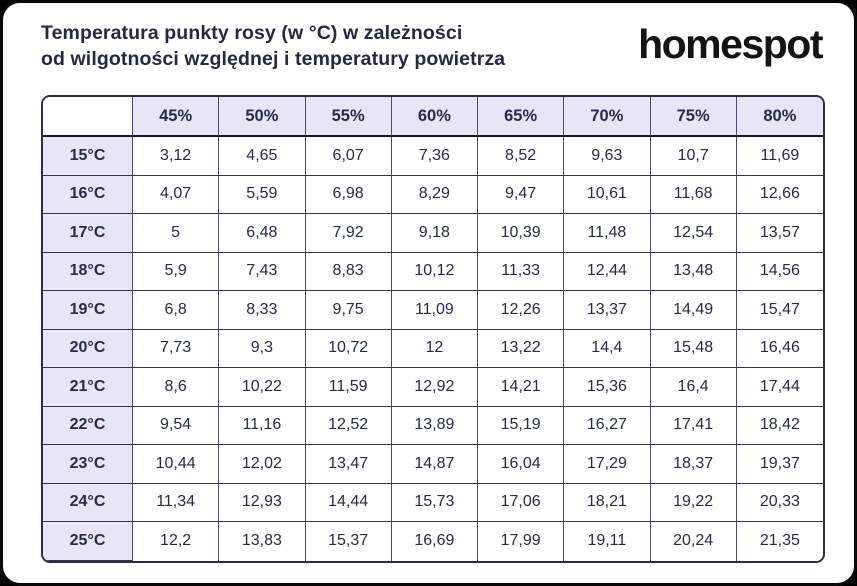  What do you see at coordinates (88, 156) in the screenshot?
I see `temperature-row-header: 15°C` at bounding box center [88, 156].